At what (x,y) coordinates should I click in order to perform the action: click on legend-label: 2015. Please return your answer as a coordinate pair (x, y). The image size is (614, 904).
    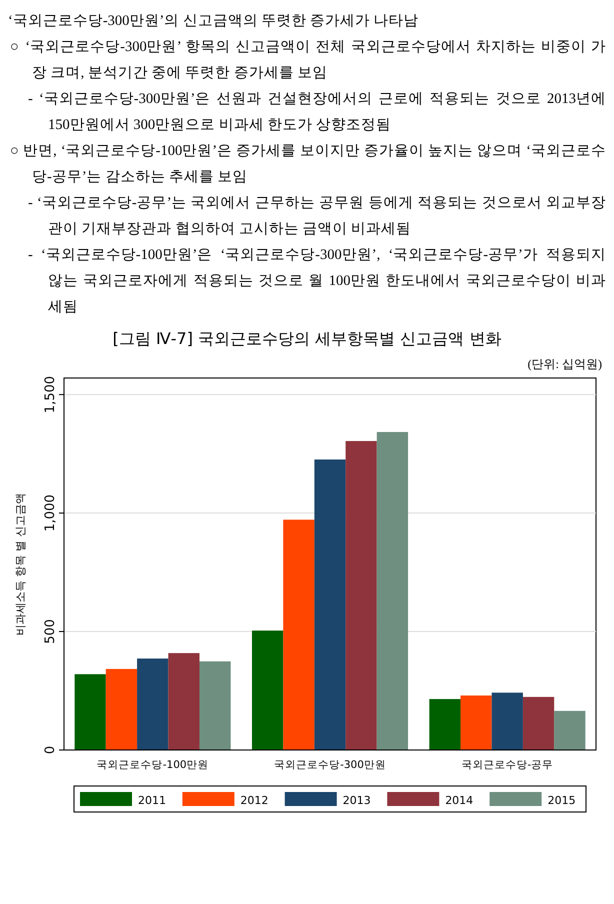
    Looking at the image, I should click on (562, 800).